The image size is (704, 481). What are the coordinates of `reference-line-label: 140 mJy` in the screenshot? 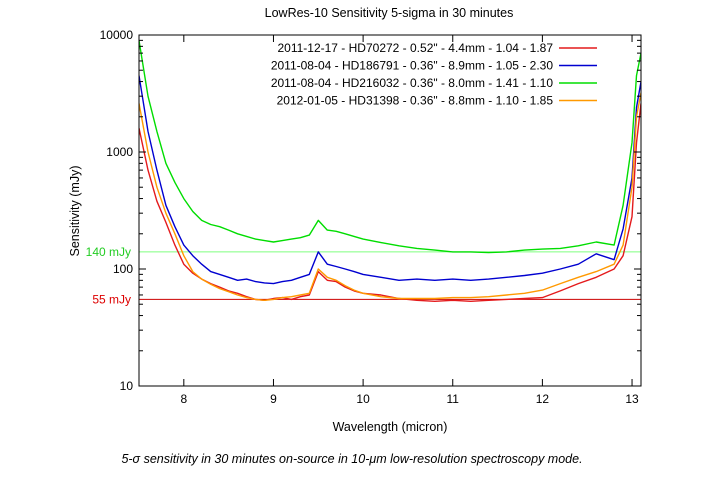 It's located at (108, 252).